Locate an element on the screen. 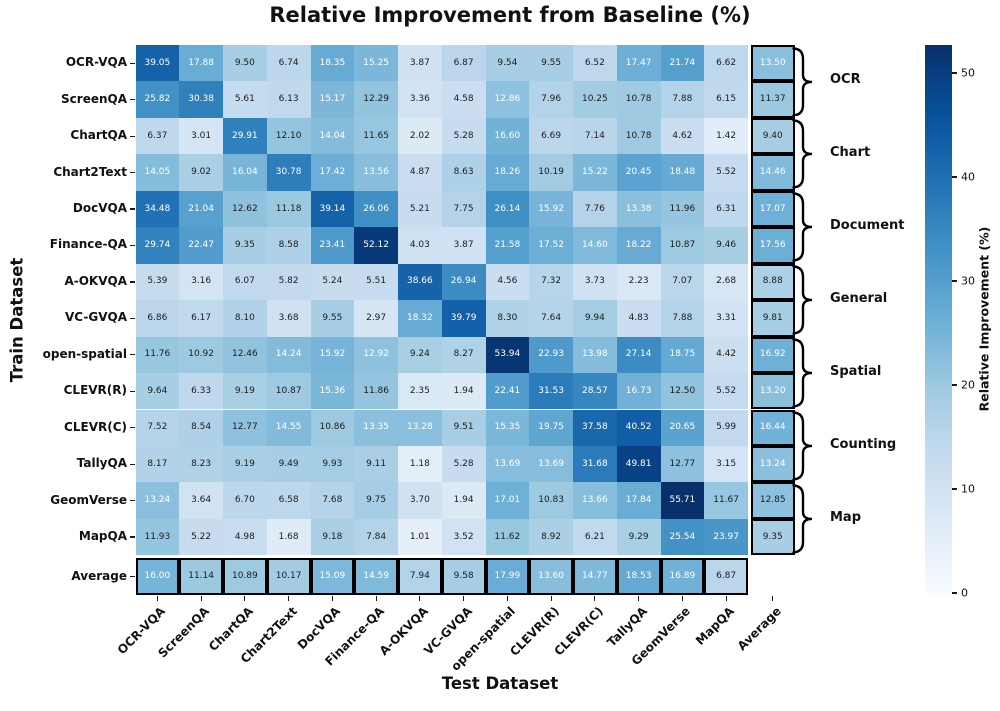  heatmap-cell: 9.75 is located at coordinates (376, 500).